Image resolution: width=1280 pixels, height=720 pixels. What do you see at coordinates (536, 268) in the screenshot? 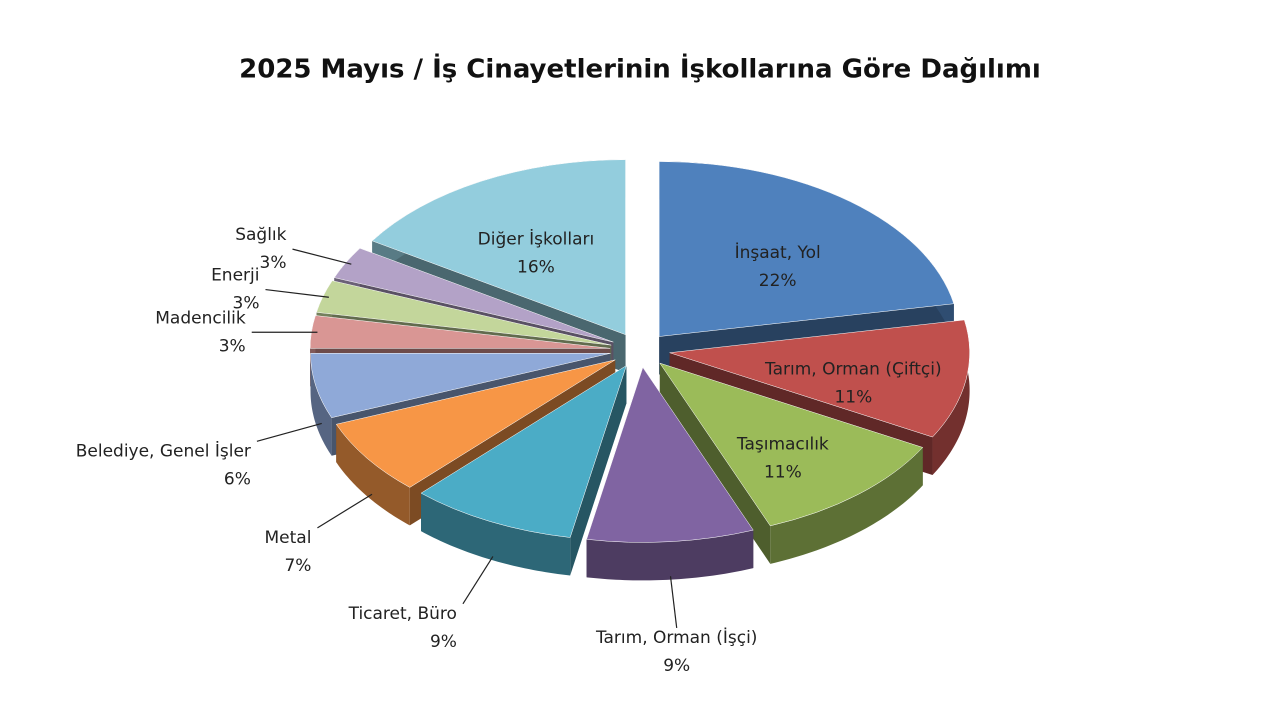
I see `slice-value-label: 16%` at bounding box center [536, 268].